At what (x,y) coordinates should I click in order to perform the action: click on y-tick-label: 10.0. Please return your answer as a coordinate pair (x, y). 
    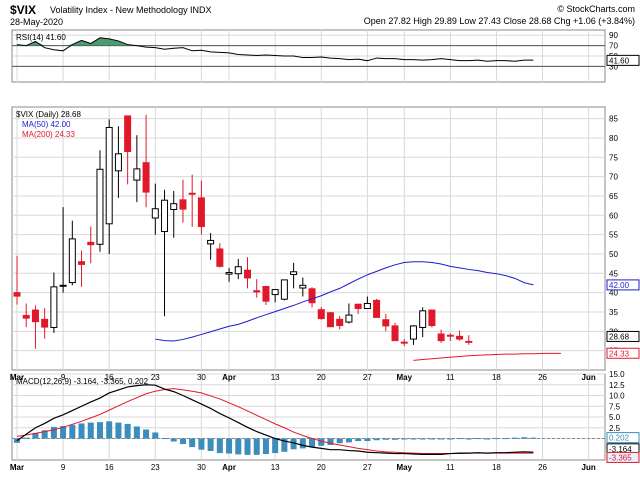
    Looking at the image, I should click on (617, 396).